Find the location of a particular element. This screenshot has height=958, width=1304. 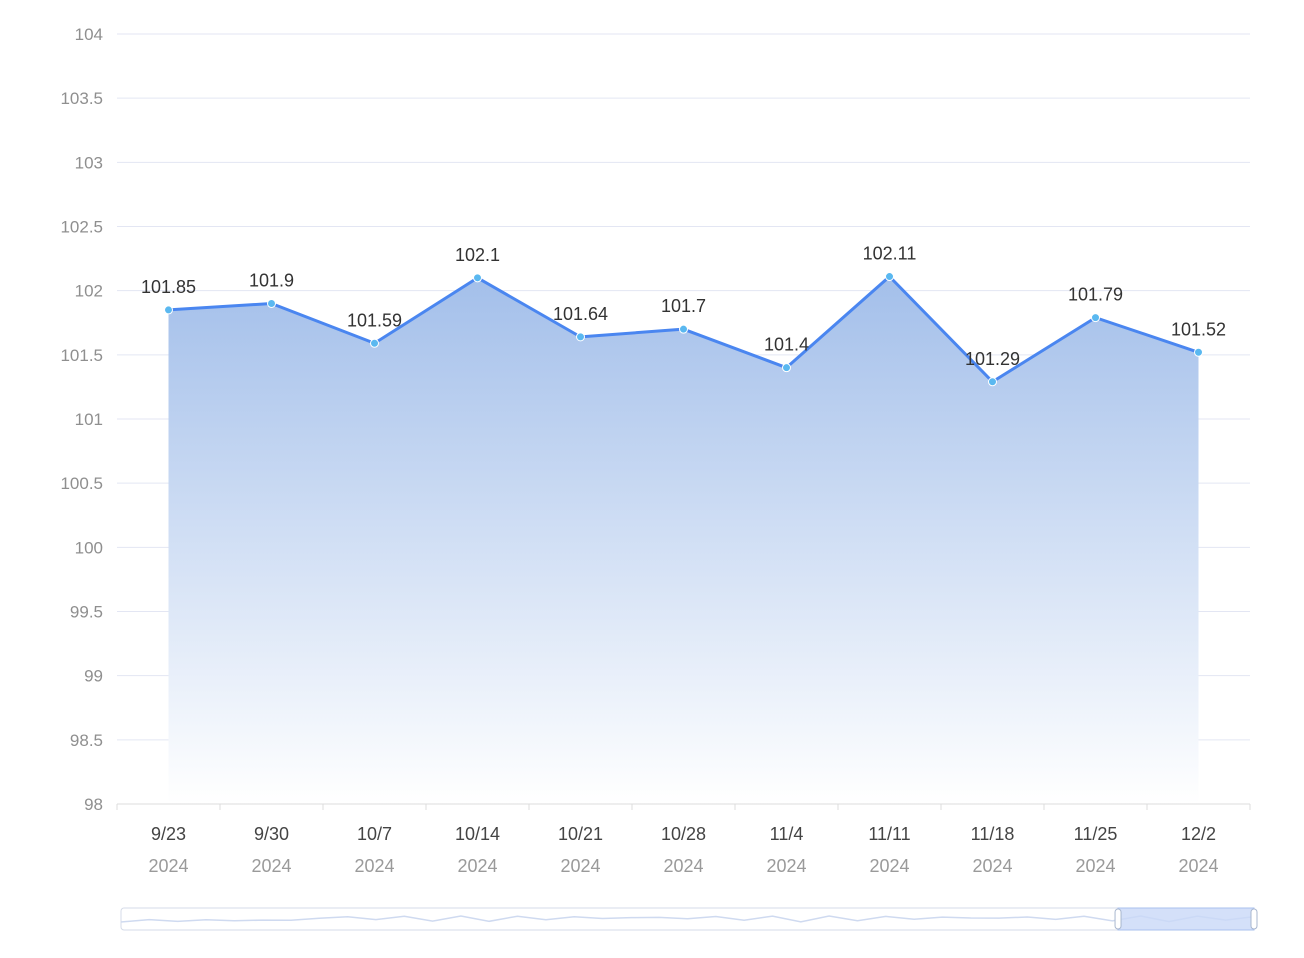

x-tick-label: 11/11 is located at coordinates (889, 834).